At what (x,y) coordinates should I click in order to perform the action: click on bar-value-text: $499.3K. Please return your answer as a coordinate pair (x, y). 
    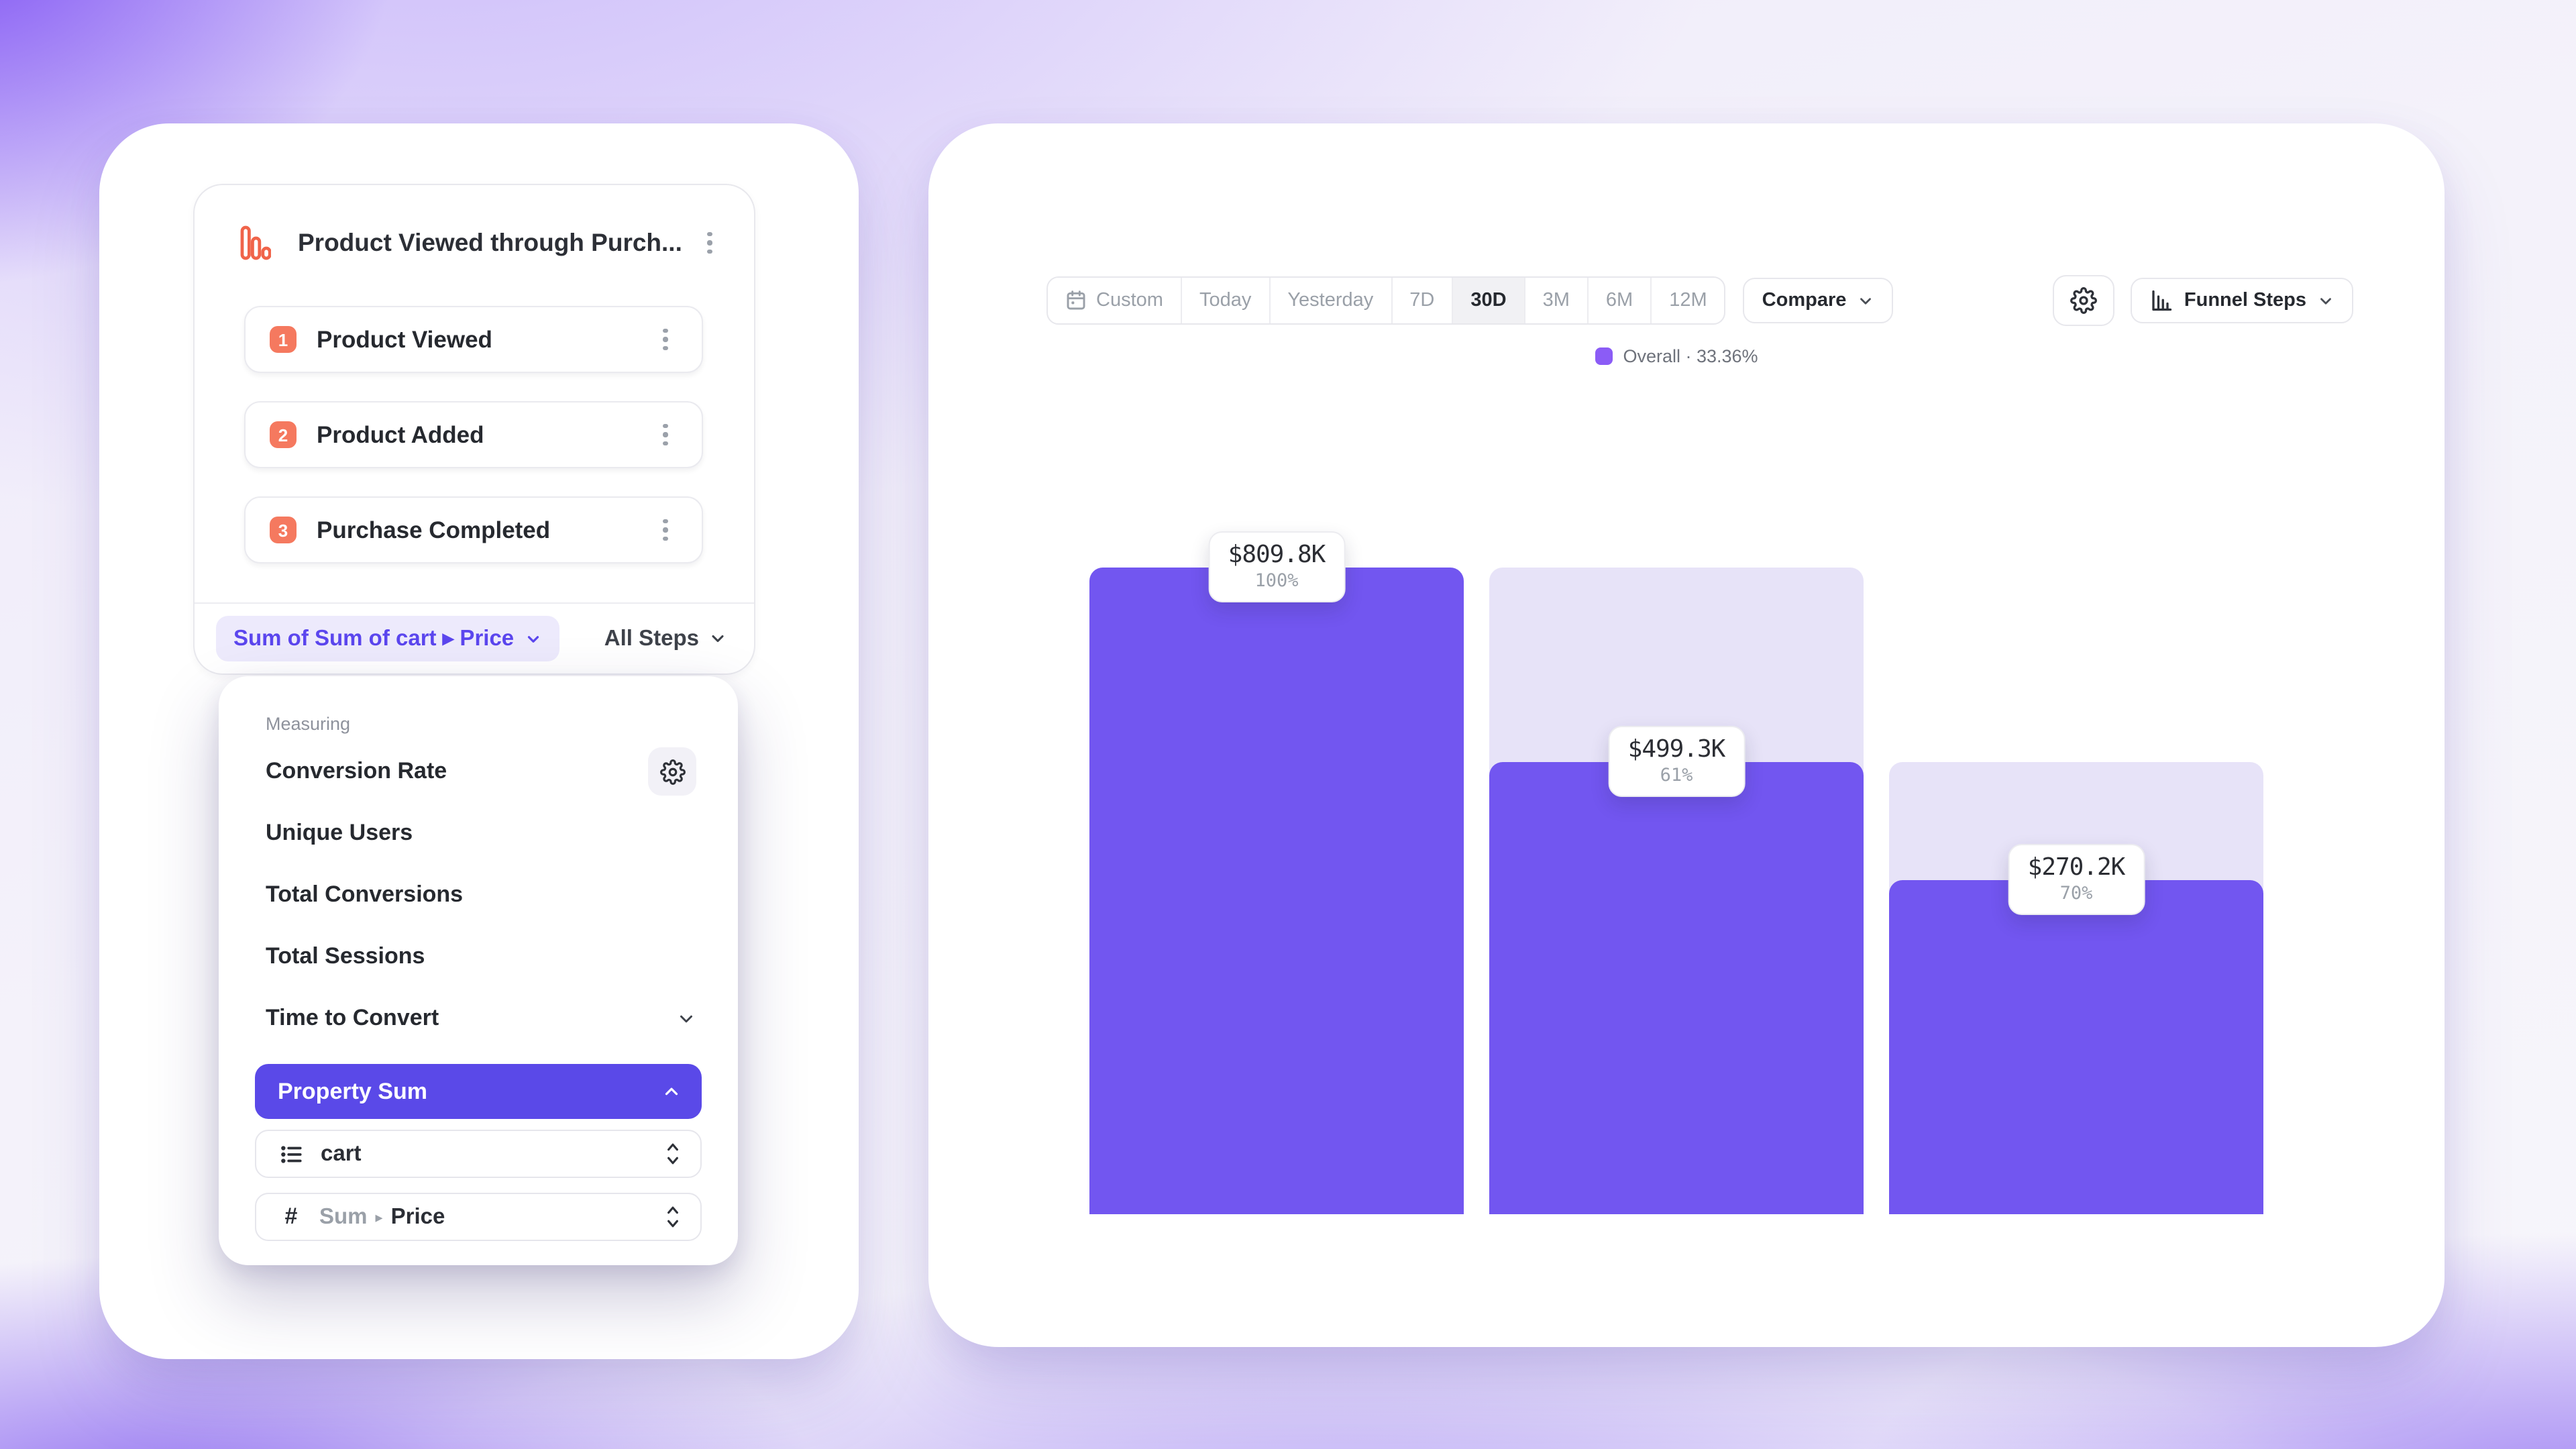
    Looking at the image, I should click on (1676, 749).